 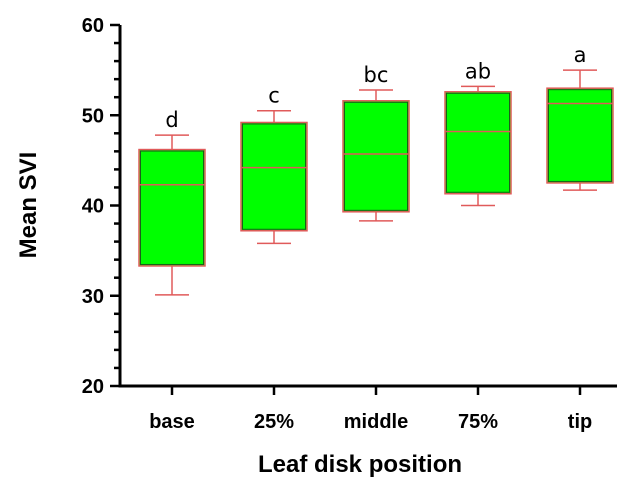 What do you see at coordinates (274, 422) in the screenshot?
I see `x-tick-label: 25%` at bounding box center [274, 422].